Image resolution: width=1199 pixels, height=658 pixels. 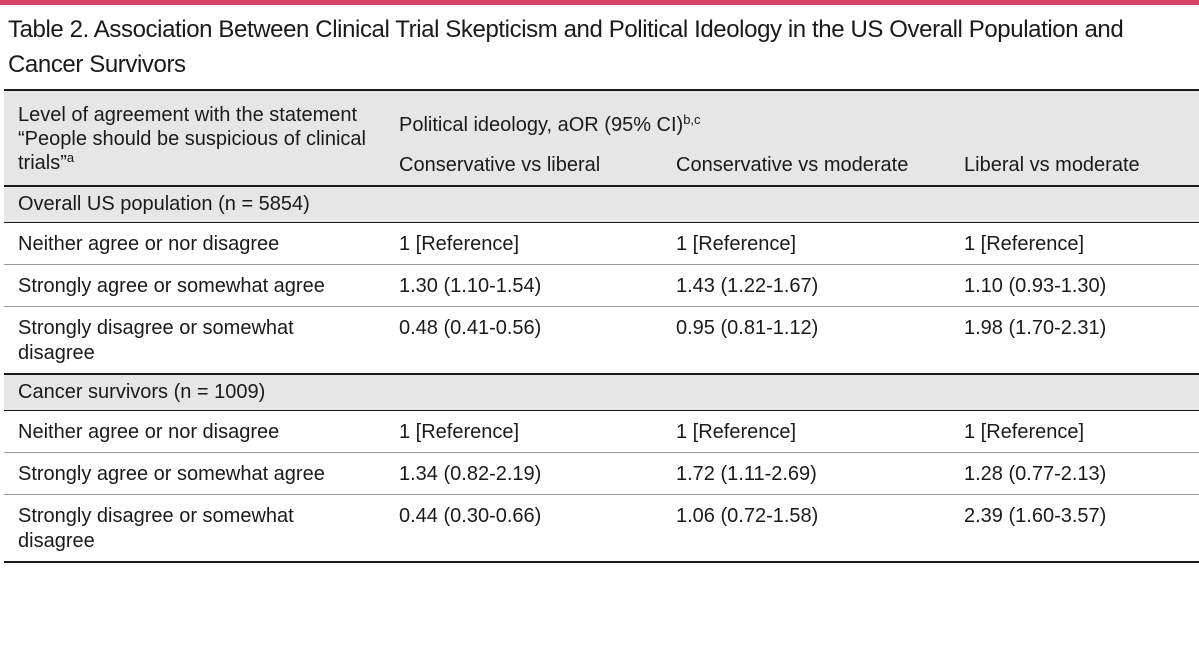 I want to click on footnote-marker-a: a, so click(x=70, y=157).